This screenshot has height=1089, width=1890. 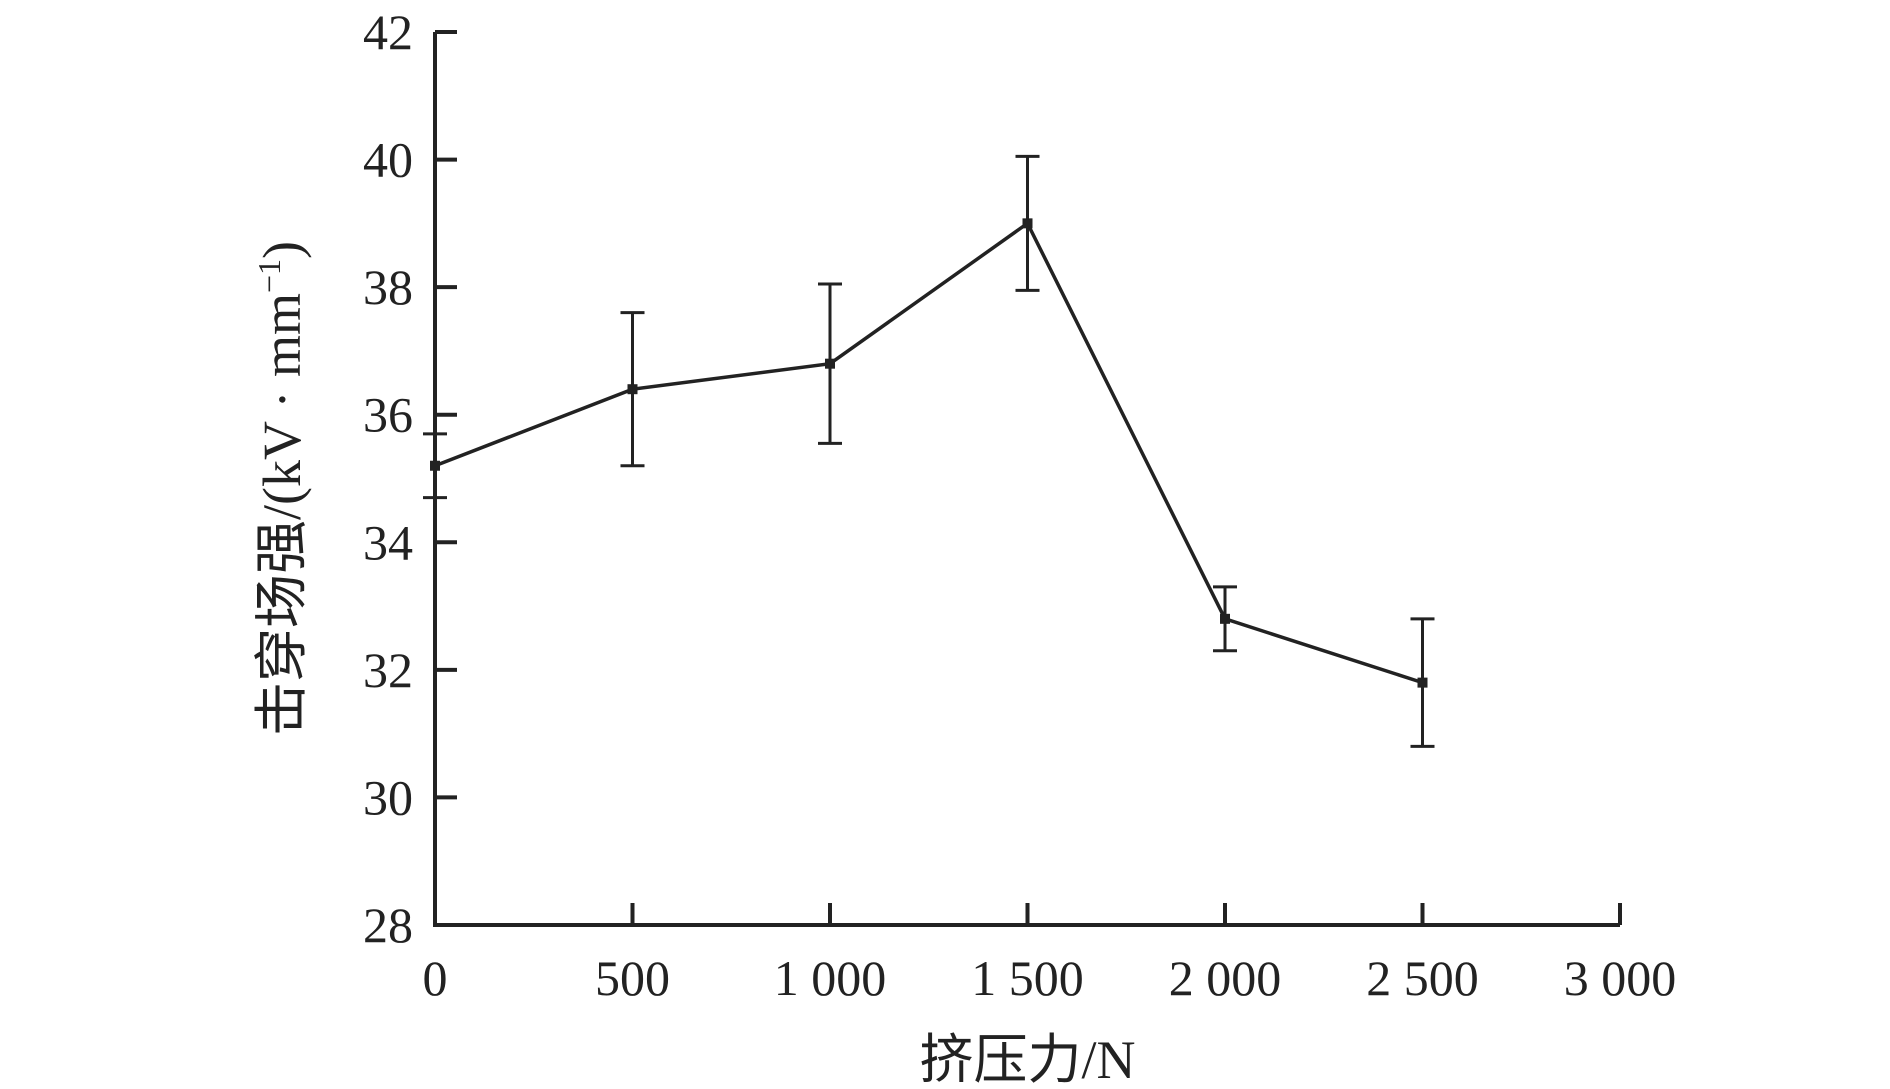 I want to click on y-tick-label: 40, so click(x=388, y=160).